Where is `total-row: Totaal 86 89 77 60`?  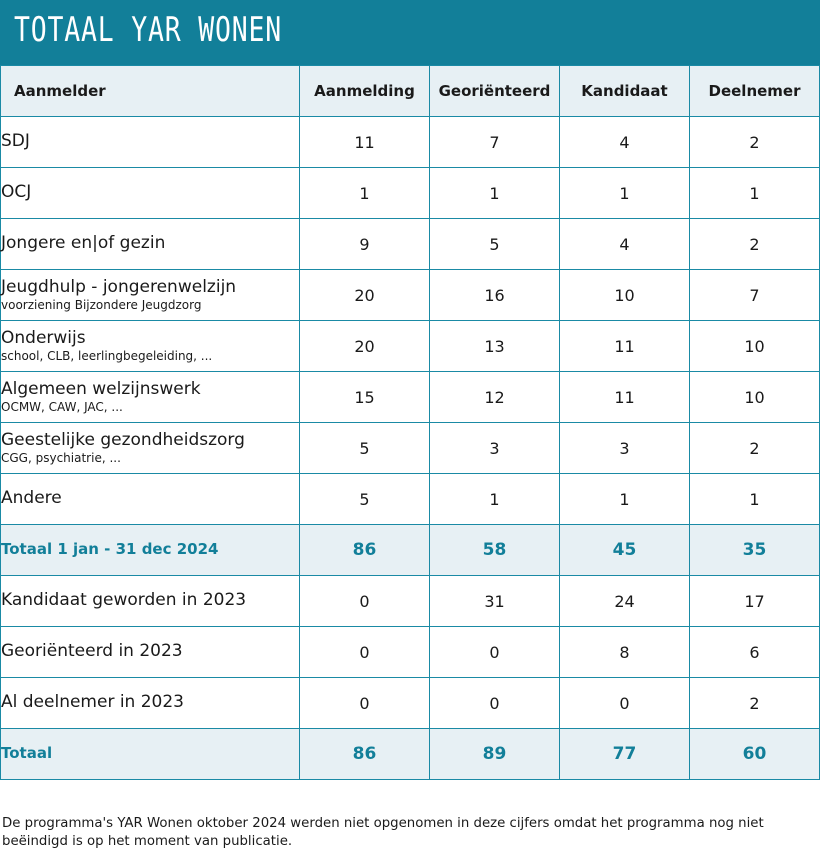
total-row: Totaal 86 89 77 60 is located at coordinates (410, 754).